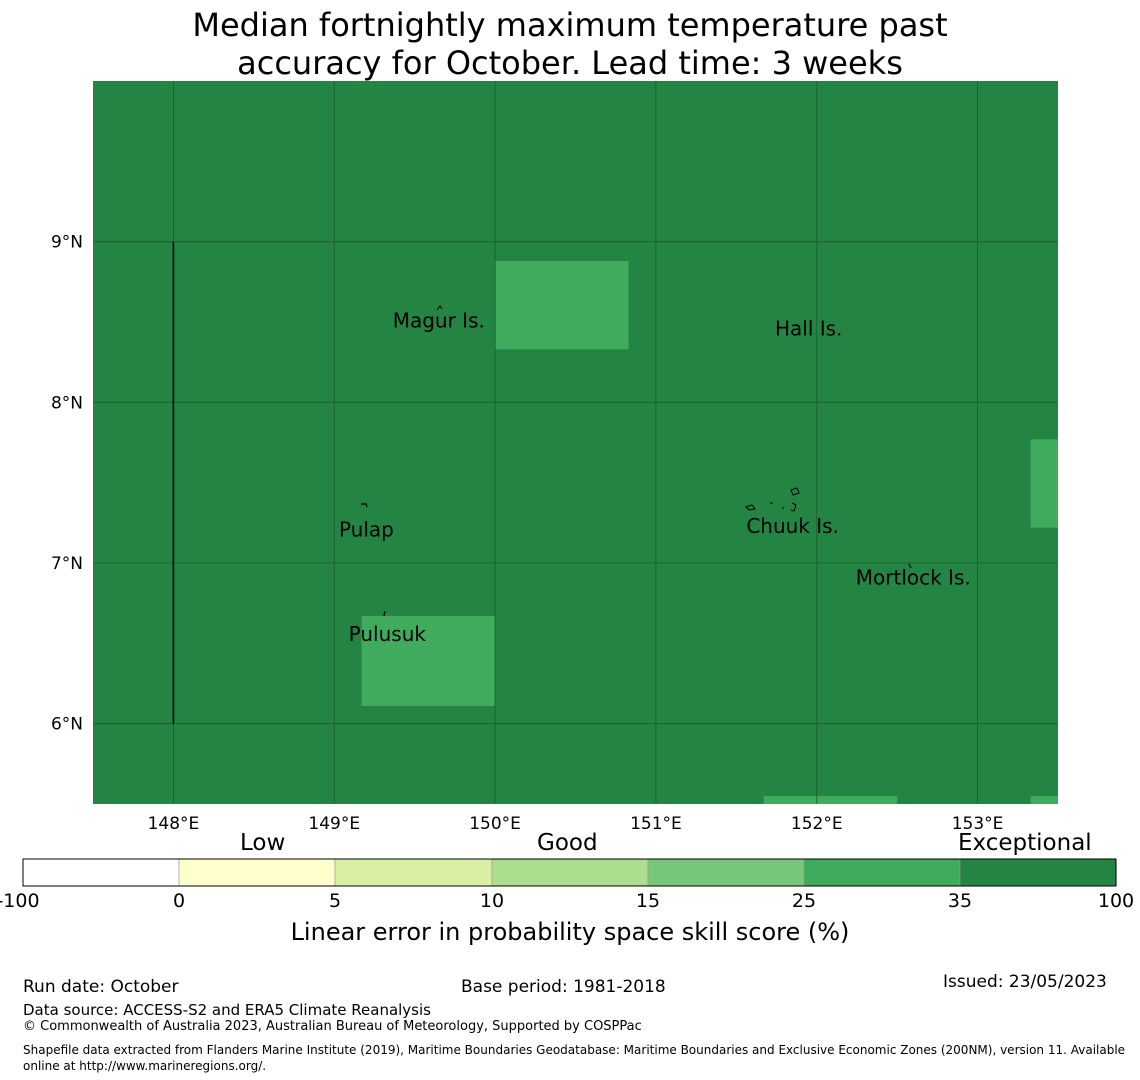 Image resolution: width=1140 pixels, height=1080 pixels. I want to click on issued-date: Issued: 23/05/2023, so click(1025, 982).